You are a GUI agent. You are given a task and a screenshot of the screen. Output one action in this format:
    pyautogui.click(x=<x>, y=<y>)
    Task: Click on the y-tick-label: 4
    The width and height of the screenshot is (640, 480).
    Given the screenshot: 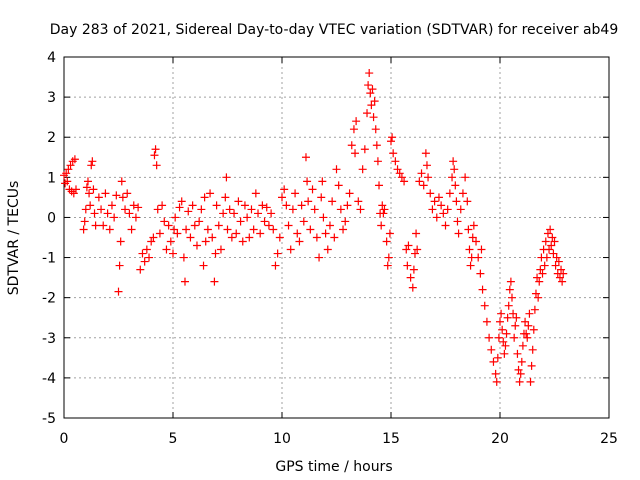 What is the action you would take?
    pyautogui.click(x=51, y=58)
    